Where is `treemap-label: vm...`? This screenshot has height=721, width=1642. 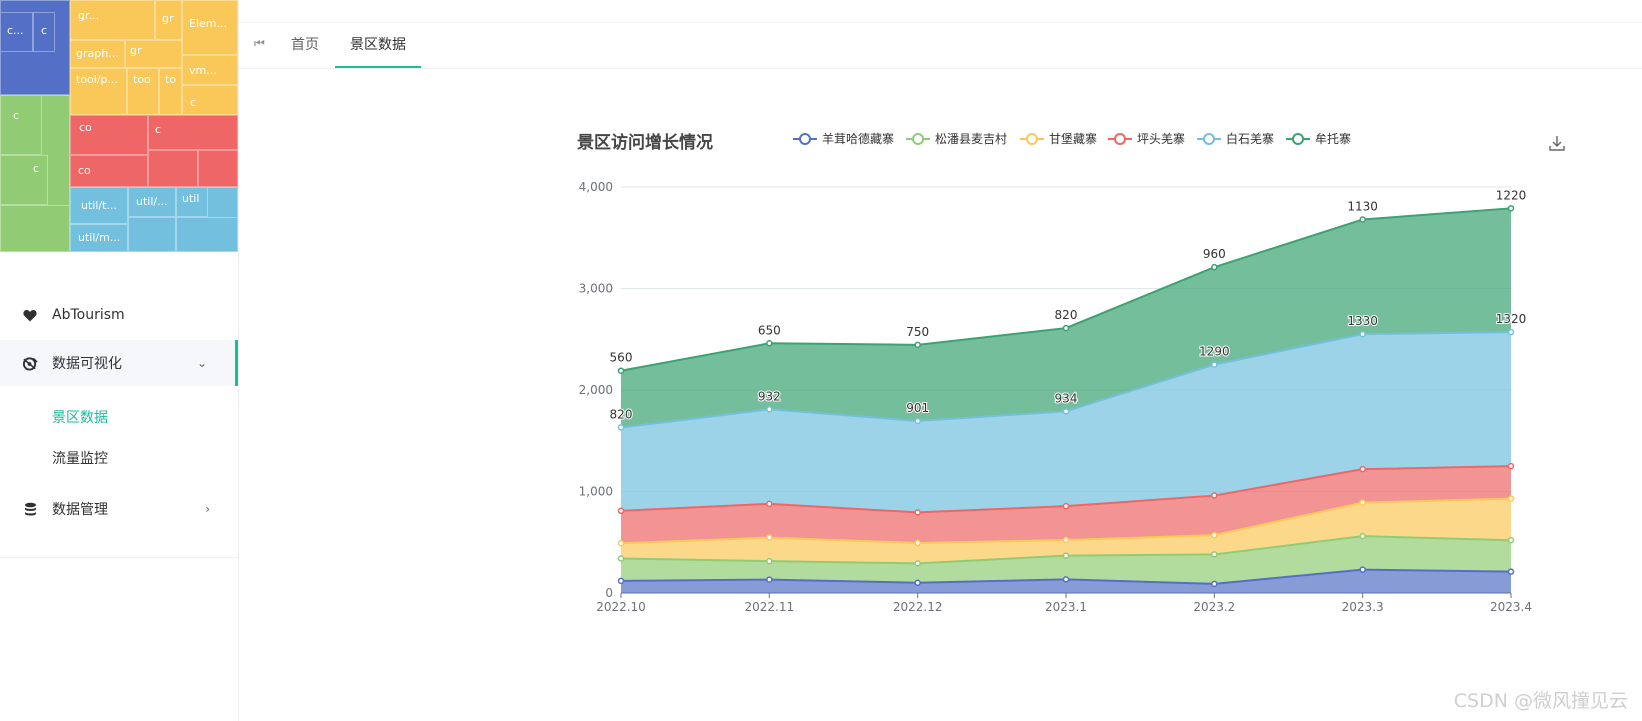
treemap-label: vm... is located at coordinates (203, 70).